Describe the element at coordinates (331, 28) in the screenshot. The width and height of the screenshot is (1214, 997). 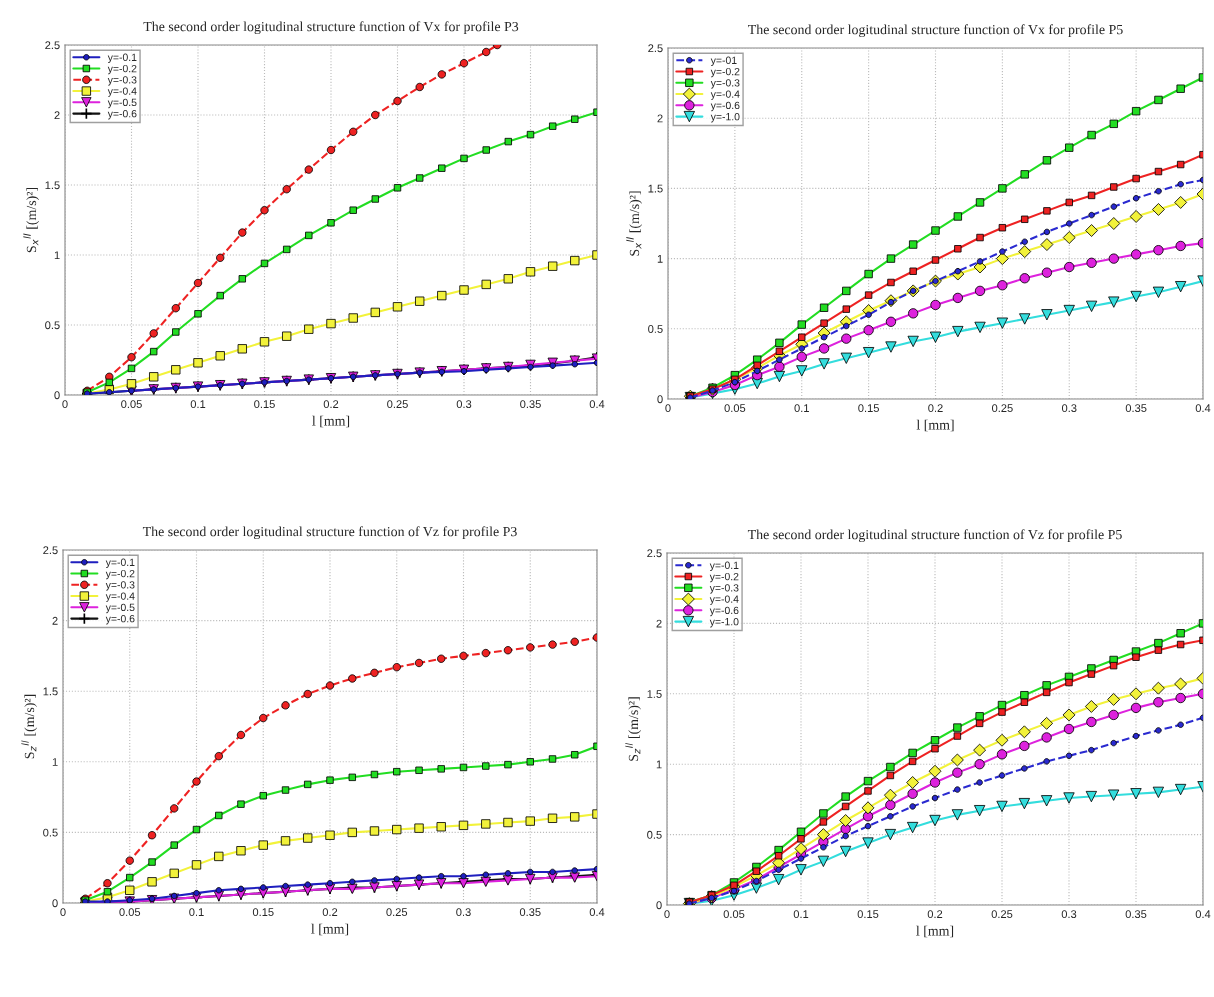
I see `chart-title: The second order logitudinal structure function of Vx for profile P3` at that location.